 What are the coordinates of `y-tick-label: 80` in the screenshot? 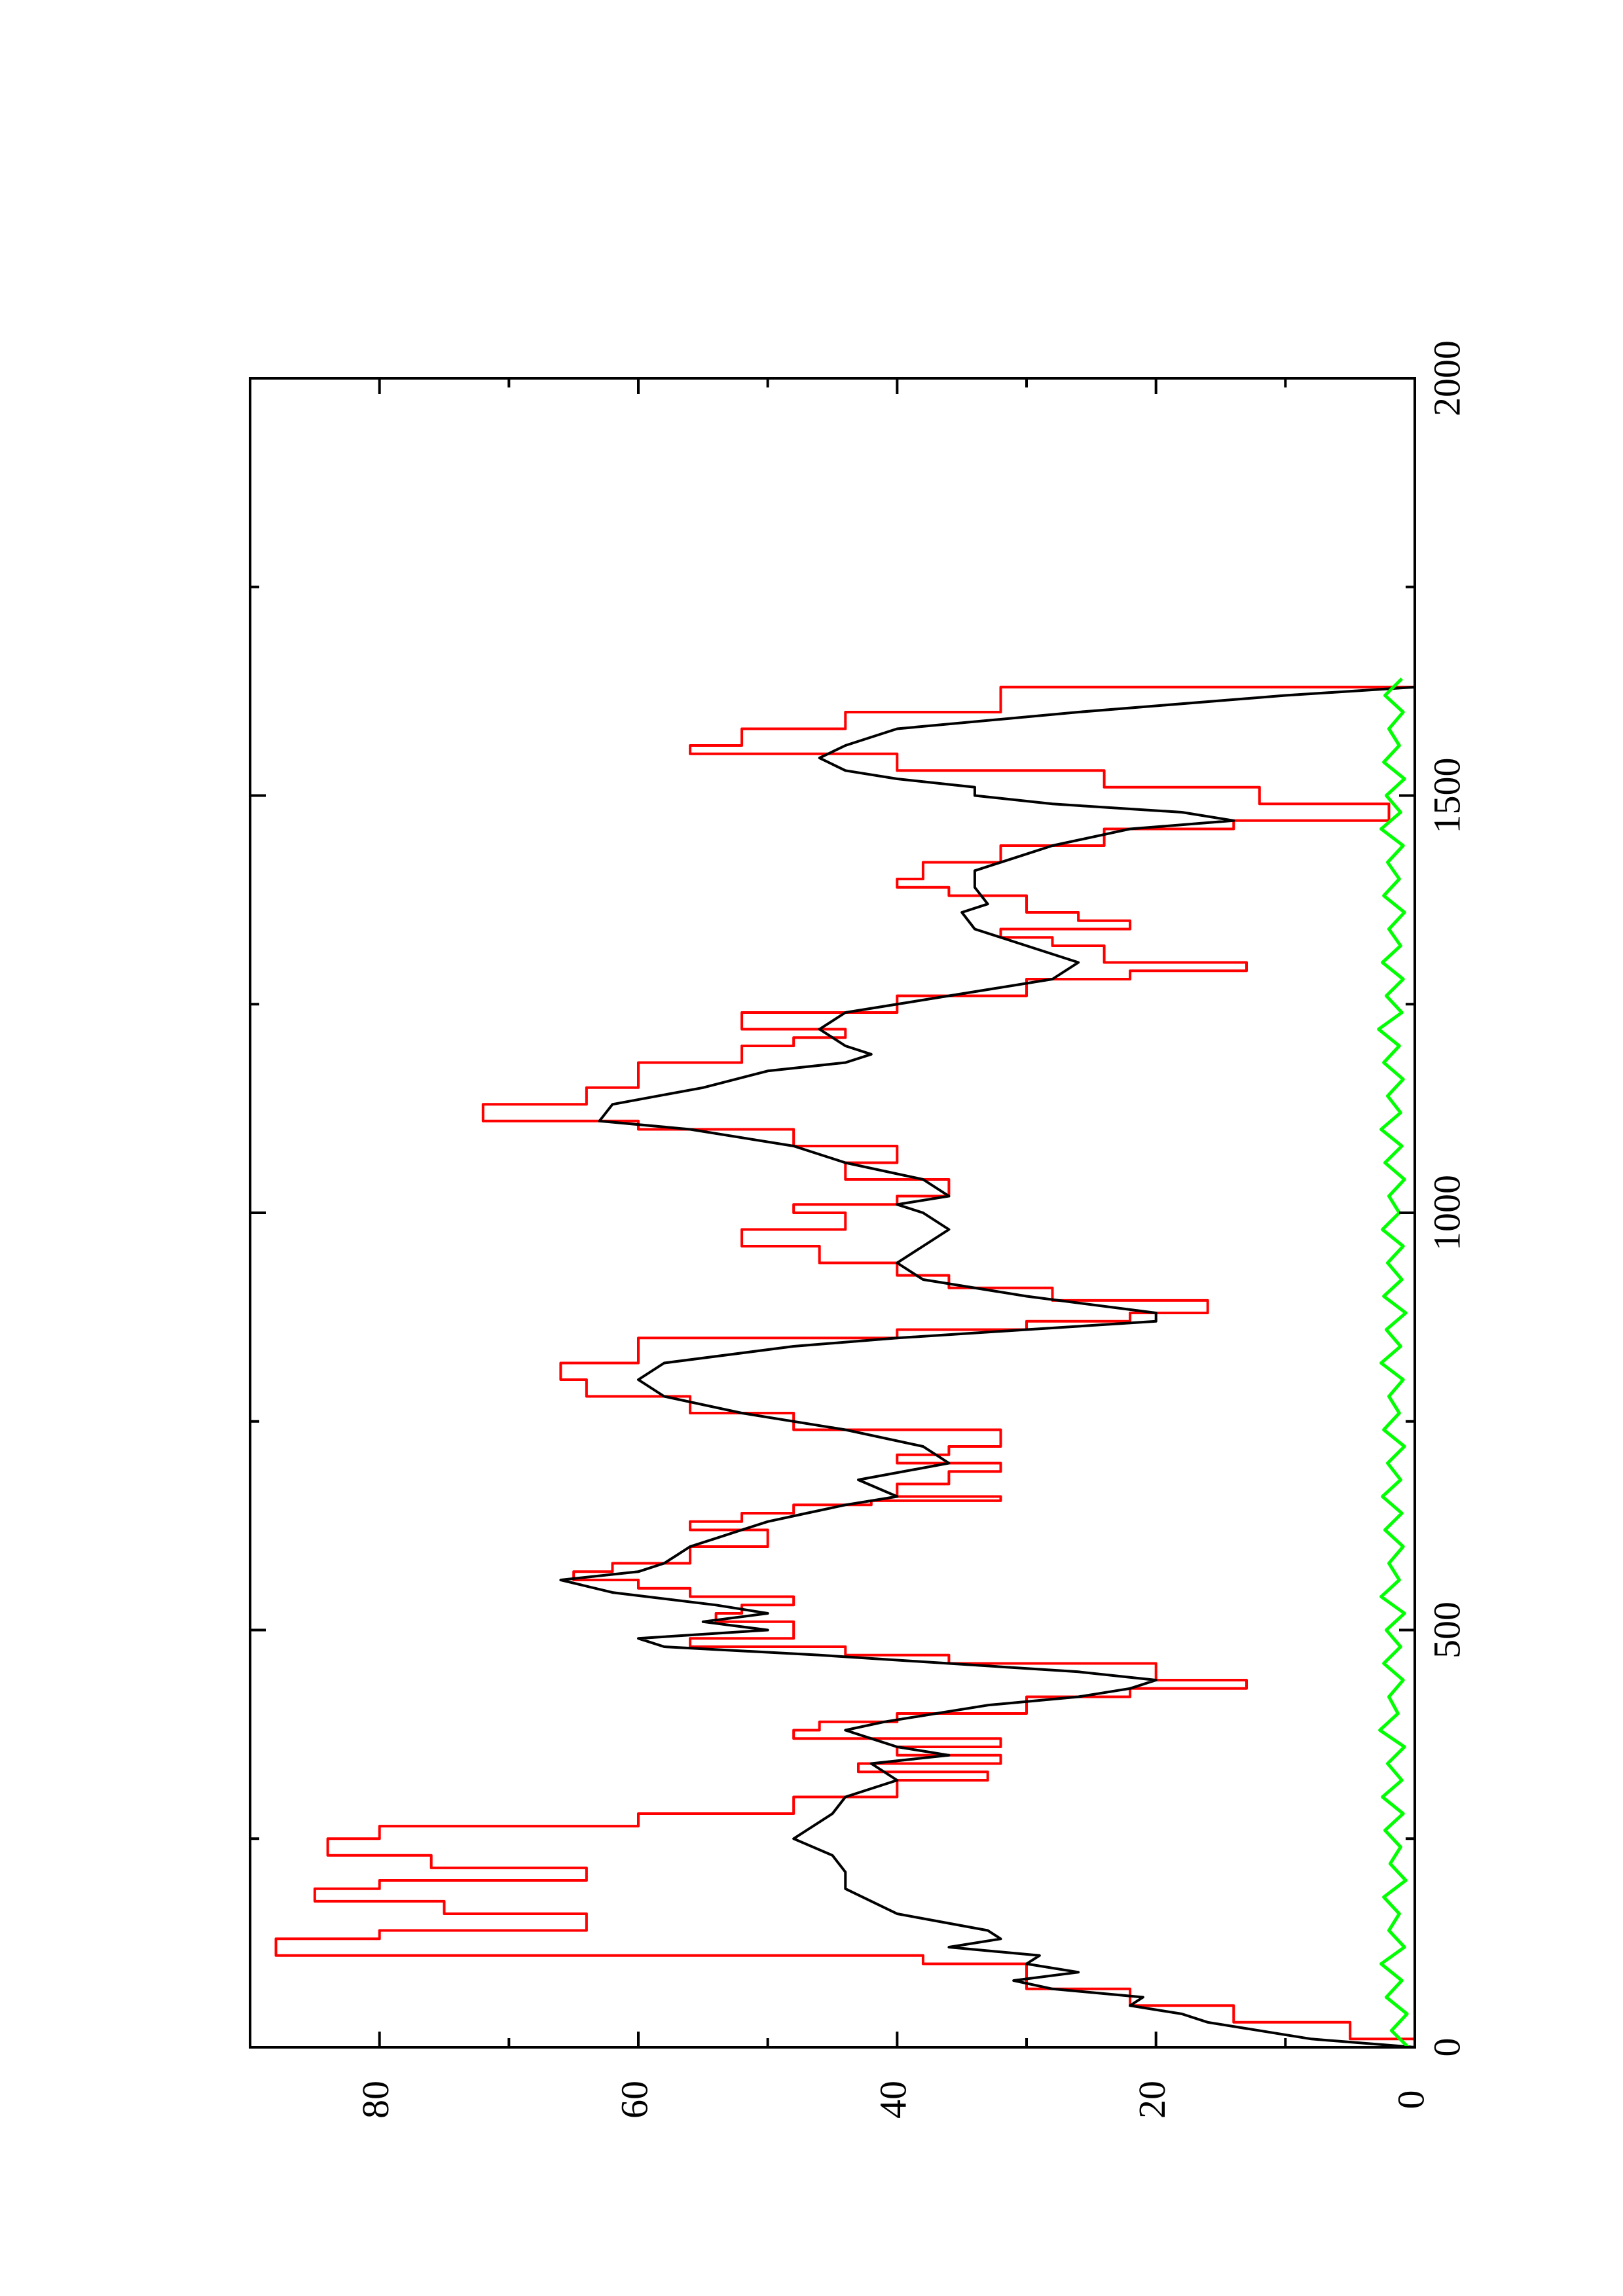 It's located at (375, 2100).